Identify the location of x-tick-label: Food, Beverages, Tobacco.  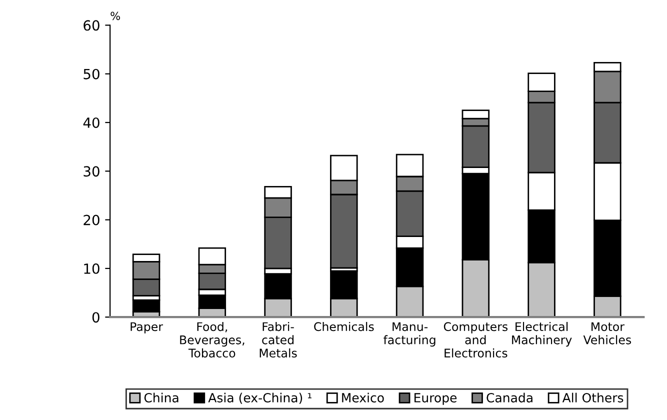
(212, 340).